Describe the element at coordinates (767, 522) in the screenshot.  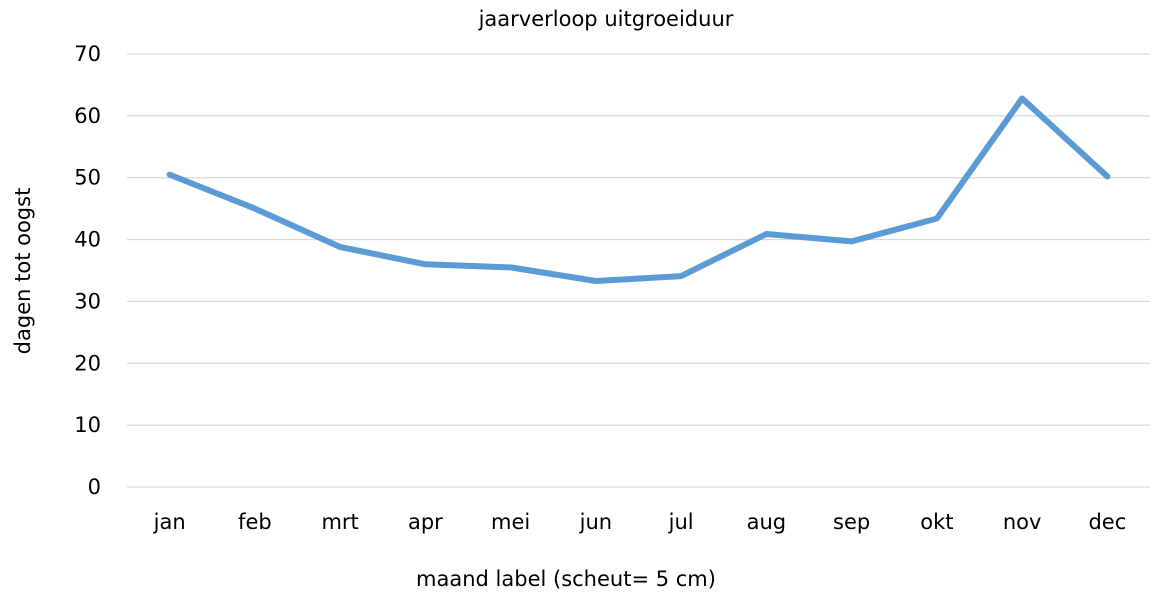
I see `x-tick-label: aug` at that location.